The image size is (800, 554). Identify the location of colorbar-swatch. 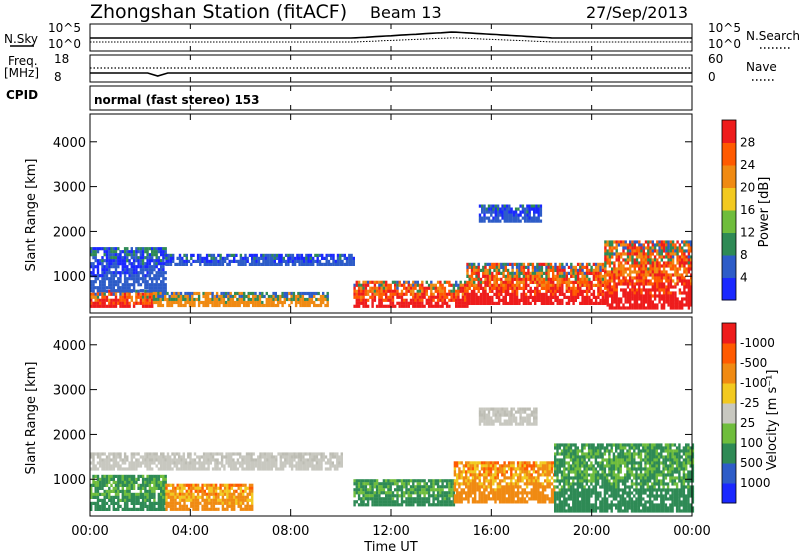
(729, 221).